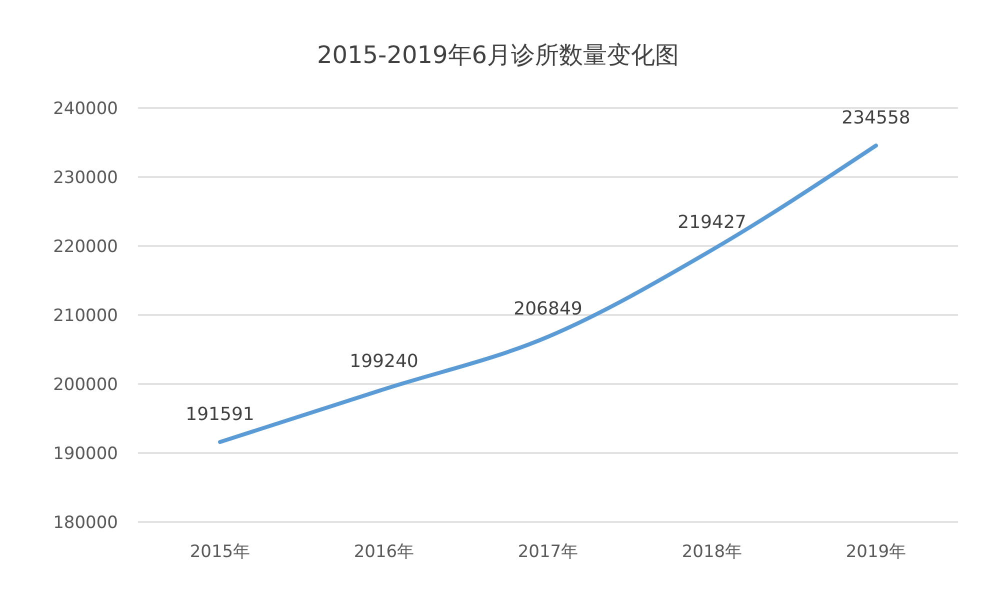 This screenshot has height=600, width=996. I want to click on x-tick-label: 2015年, so click(220, 552).